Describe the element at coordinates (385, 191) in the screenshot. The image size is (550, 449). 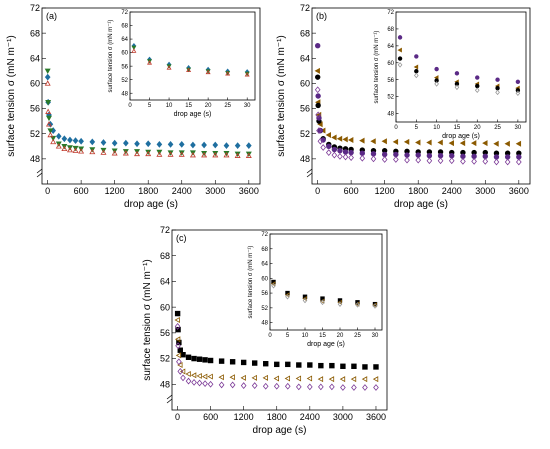
I see `main-1-x-tick-label: 1200` at that location.